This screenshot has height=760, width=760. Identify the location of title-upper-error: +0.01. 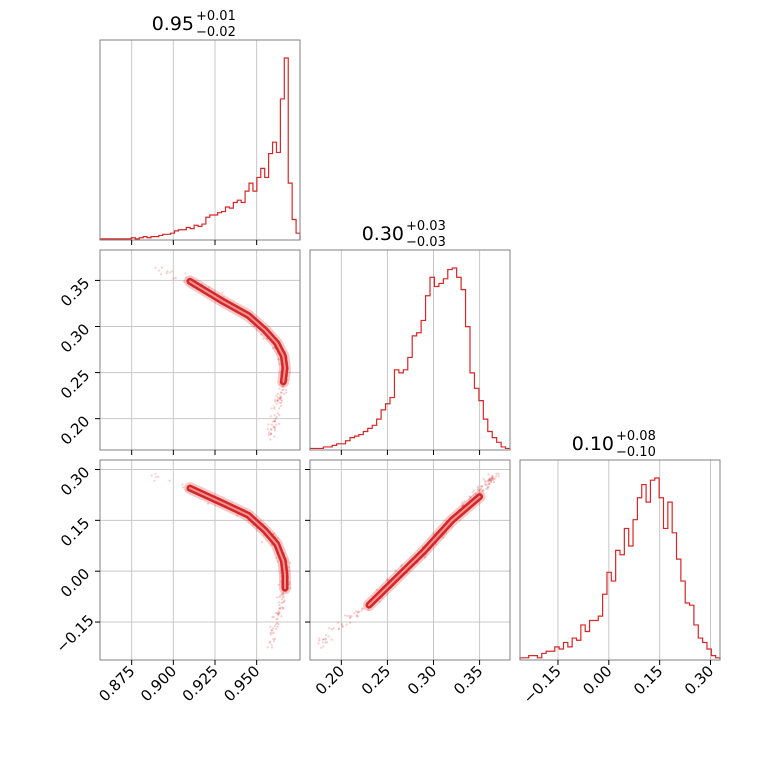
(216, 16).